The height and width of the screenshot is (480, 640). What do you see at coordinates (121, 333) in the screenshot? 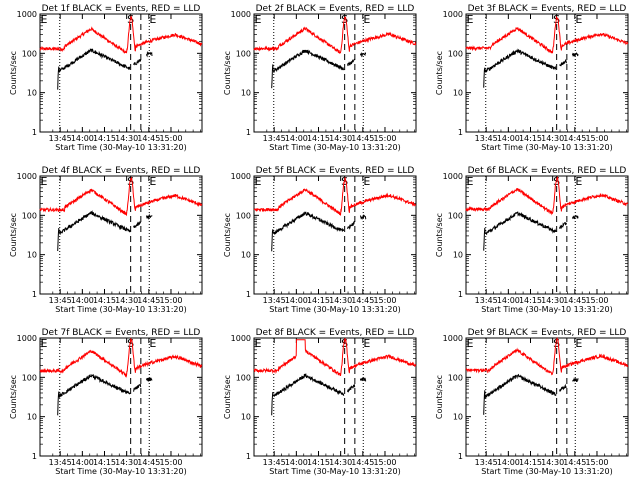
I see `panel-title: Det 7f BLACK = Events, RED = LLD` at bounding box center [121, 333].